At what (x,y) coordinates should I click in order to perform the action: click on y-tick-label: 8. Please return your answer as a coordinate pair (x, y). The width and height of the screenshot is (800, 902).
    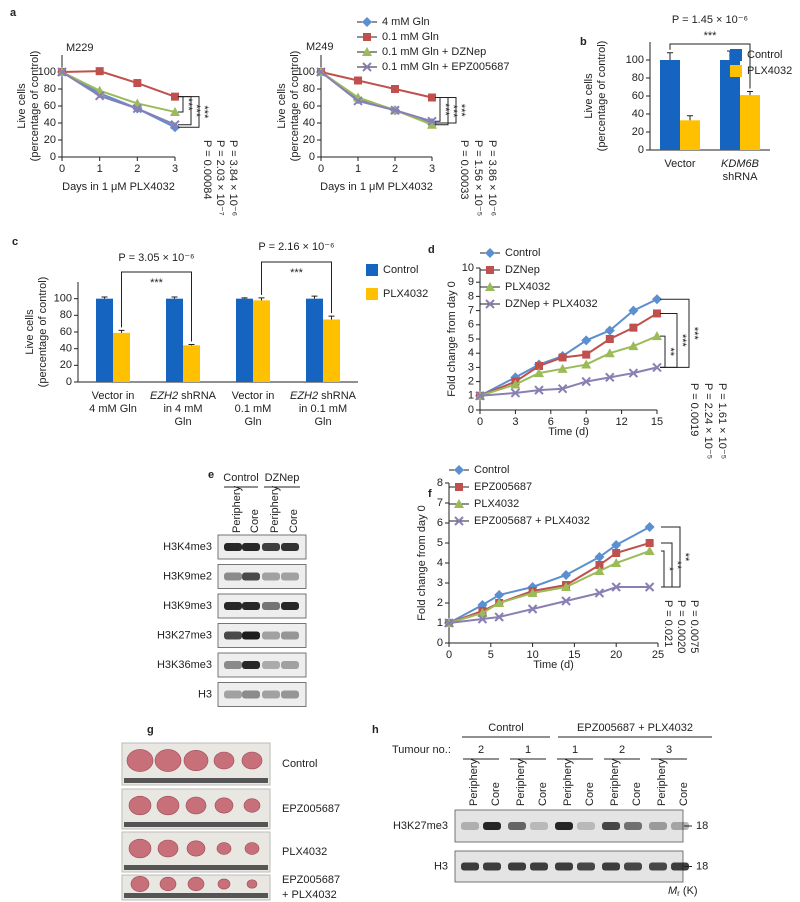
    Looking at the image, I should click on (471, 296).